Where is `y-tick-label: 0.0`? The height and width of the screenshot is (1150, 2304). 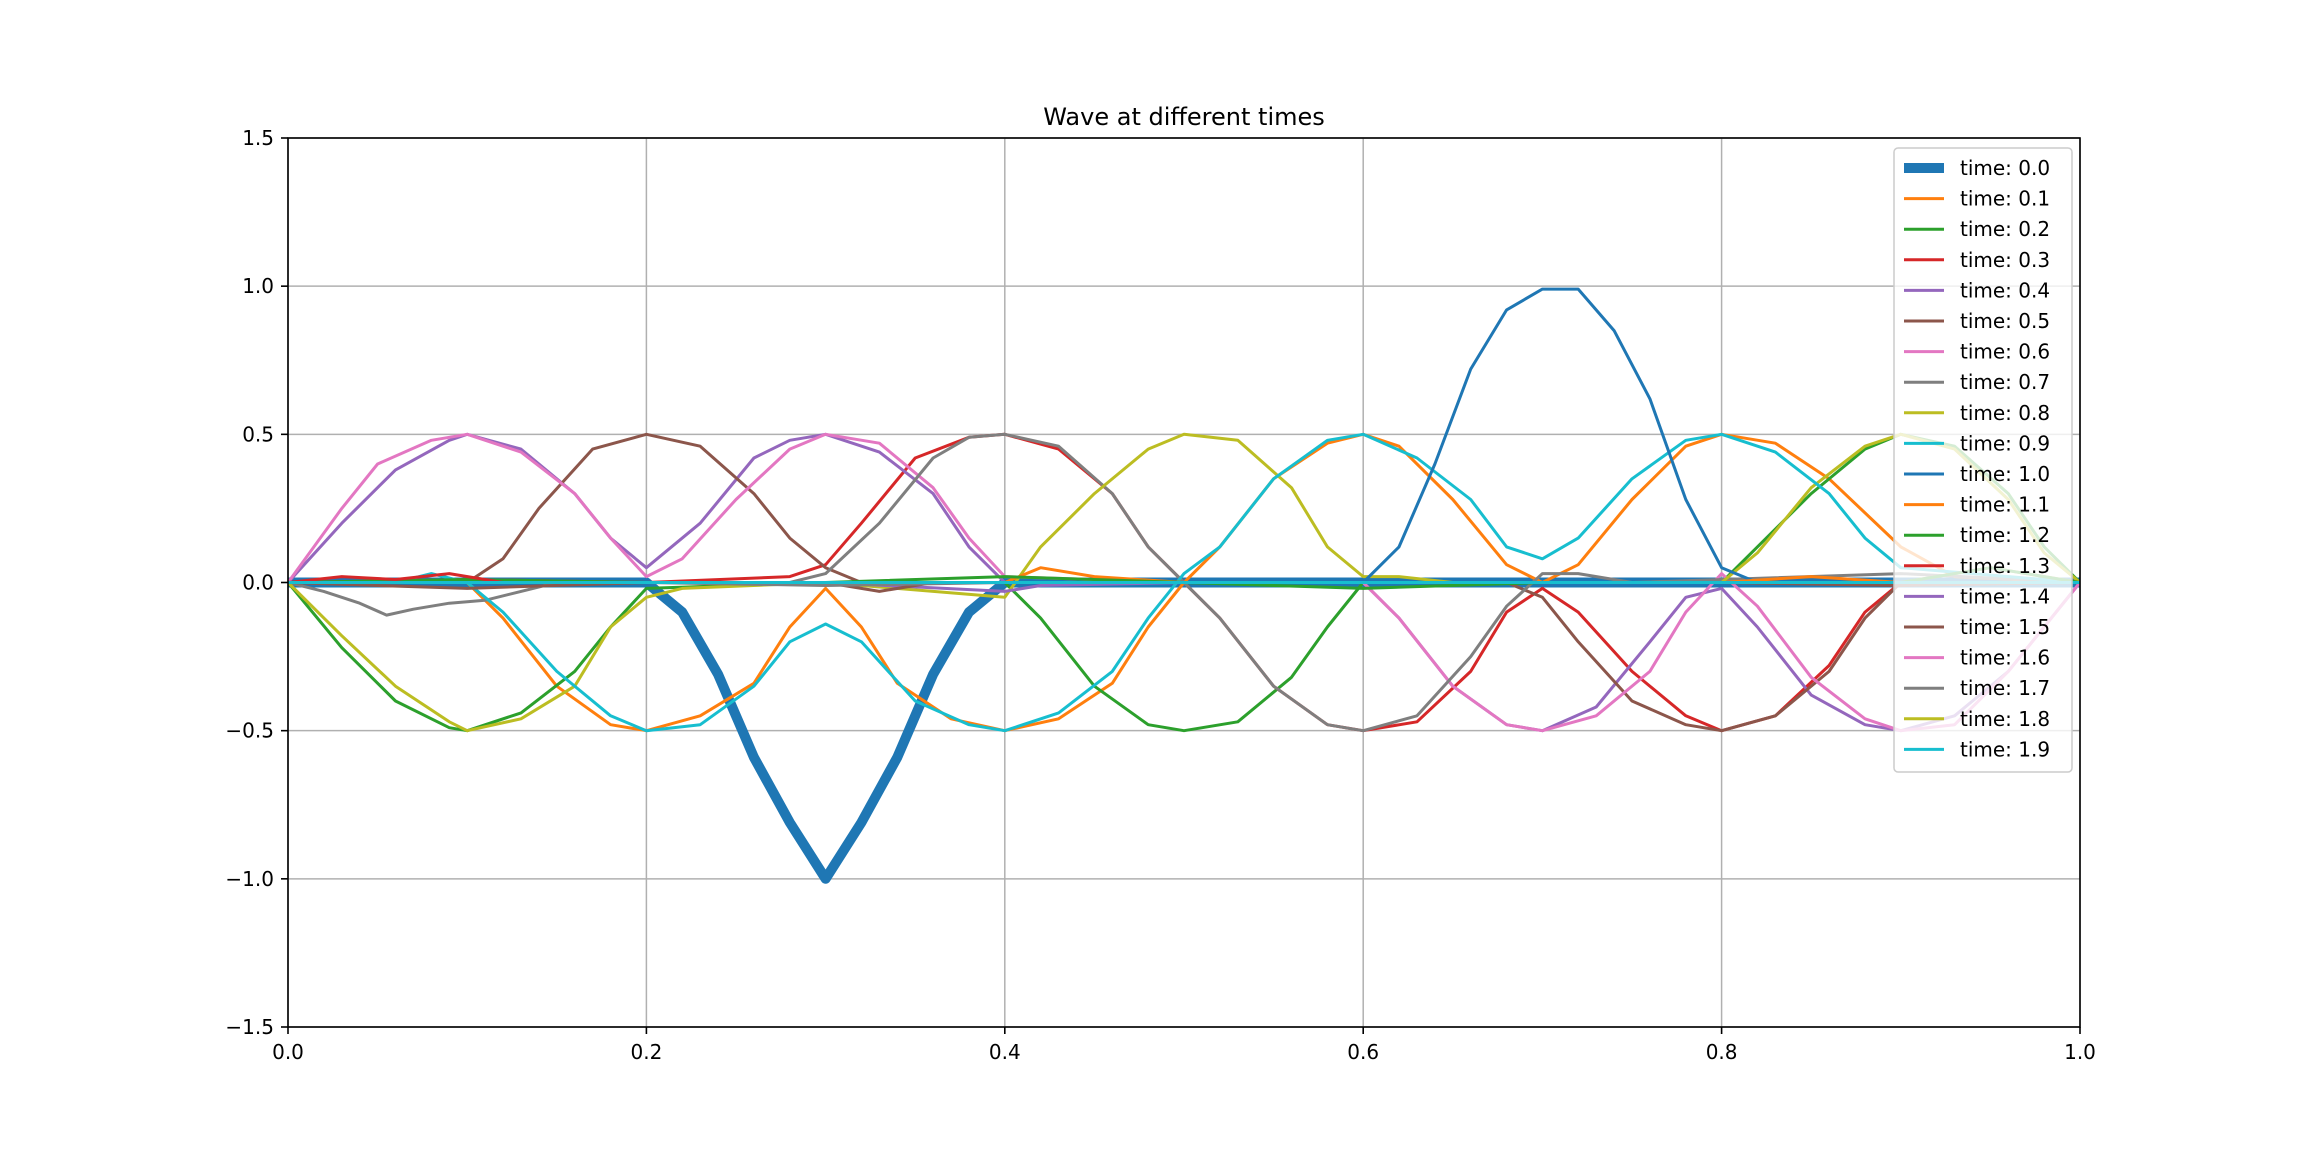 y-tick-label: 0.0 is located at coordinates (258, 583).